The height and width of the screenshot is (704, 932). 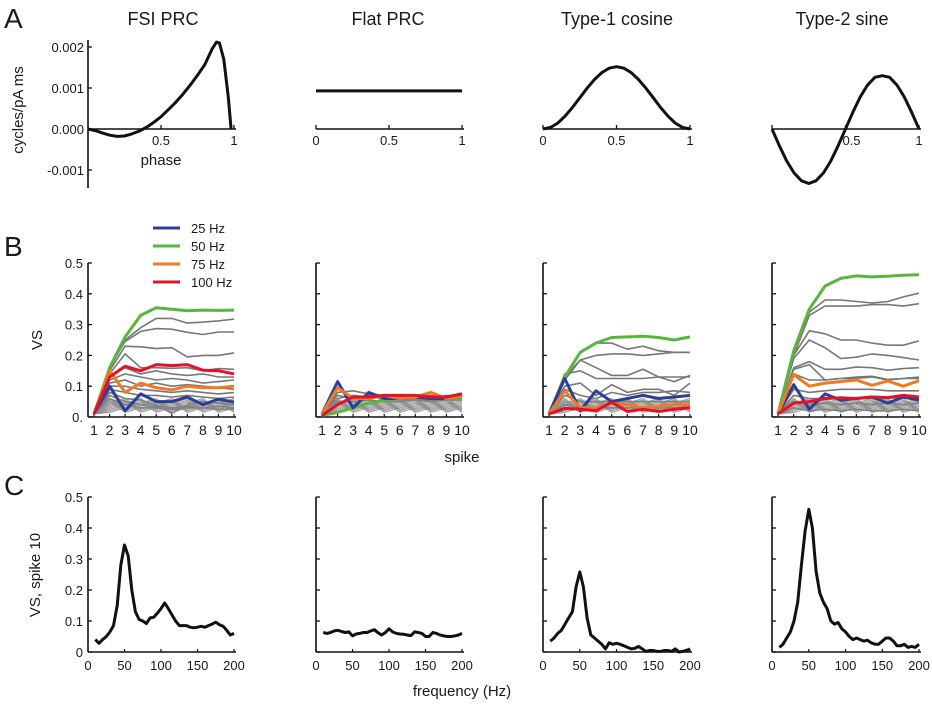 I want to click on b-shared-xlabel: spike, so click(x=461, y=457).